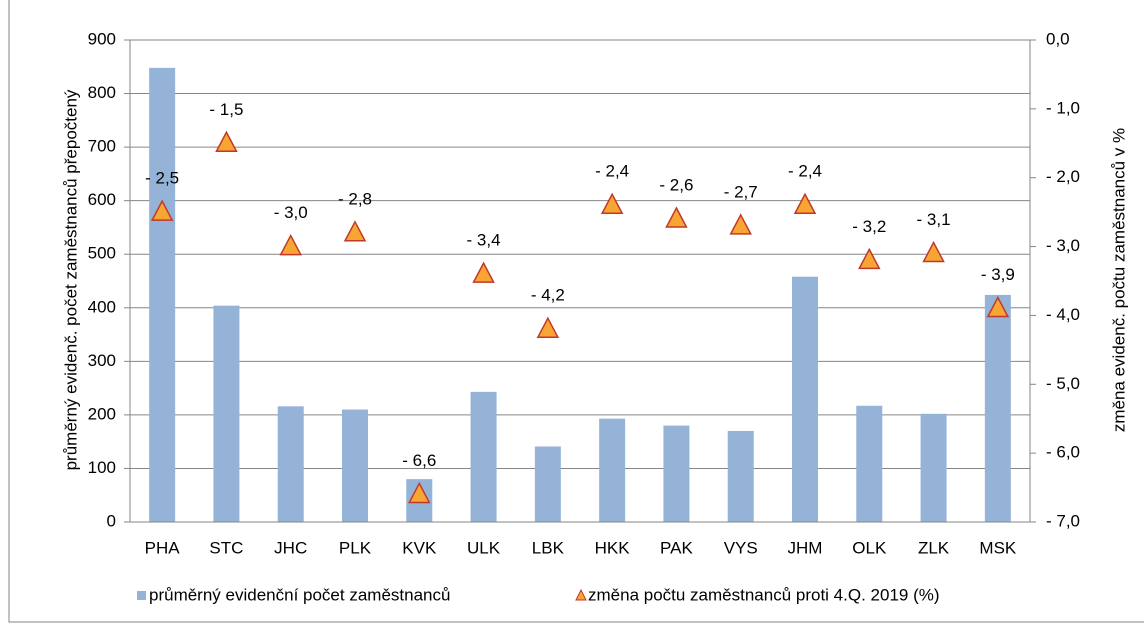 This screenshot has width=1144, height=625. Describe the element at coordinates (102, 92) in the screenshot. I see `y-tick-label: 800` at that location.